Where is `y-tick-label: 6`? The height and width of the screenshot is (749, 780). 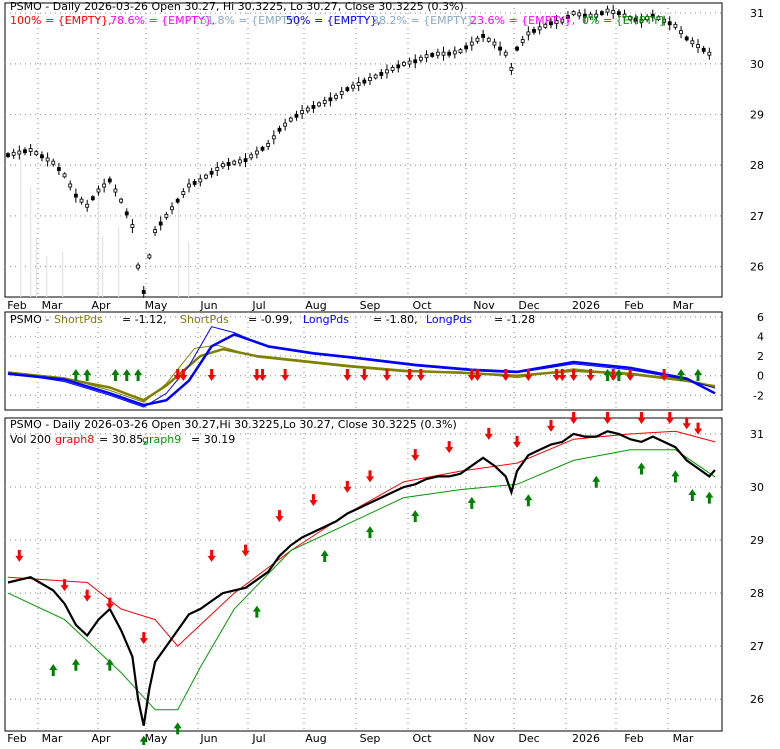
y-tick-label: 6 is located at coordinates (760, 317).